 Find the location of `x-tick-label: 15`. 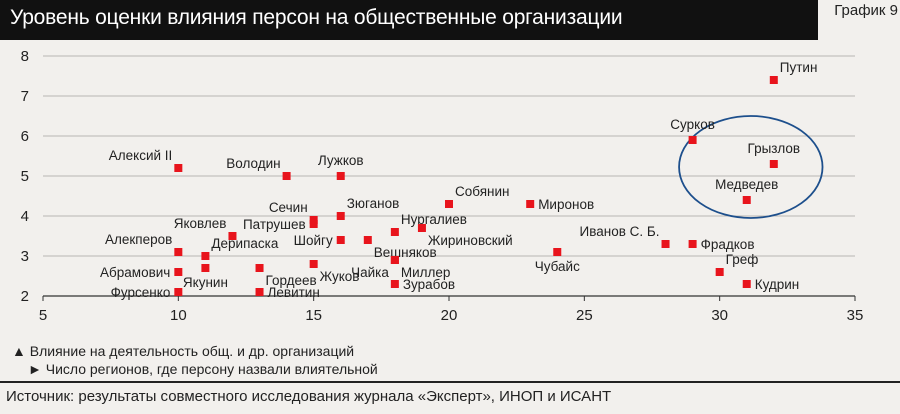

x-tick-label: 15 is located at coordinates (313, 315).